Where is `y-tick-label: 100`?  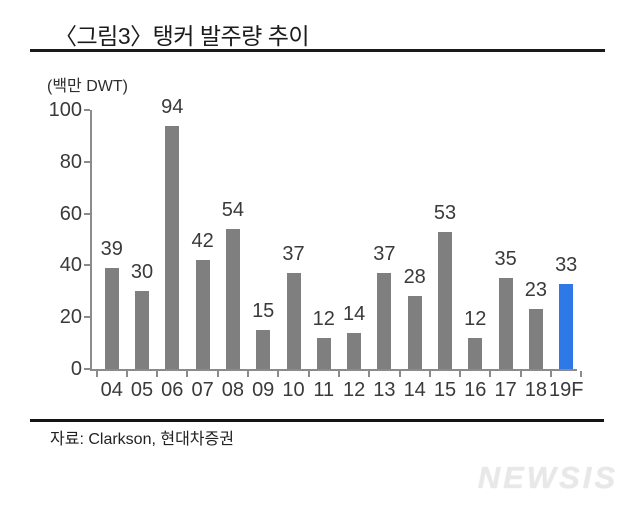
y-tick-label: 100 is located at coordinates (65, 110).